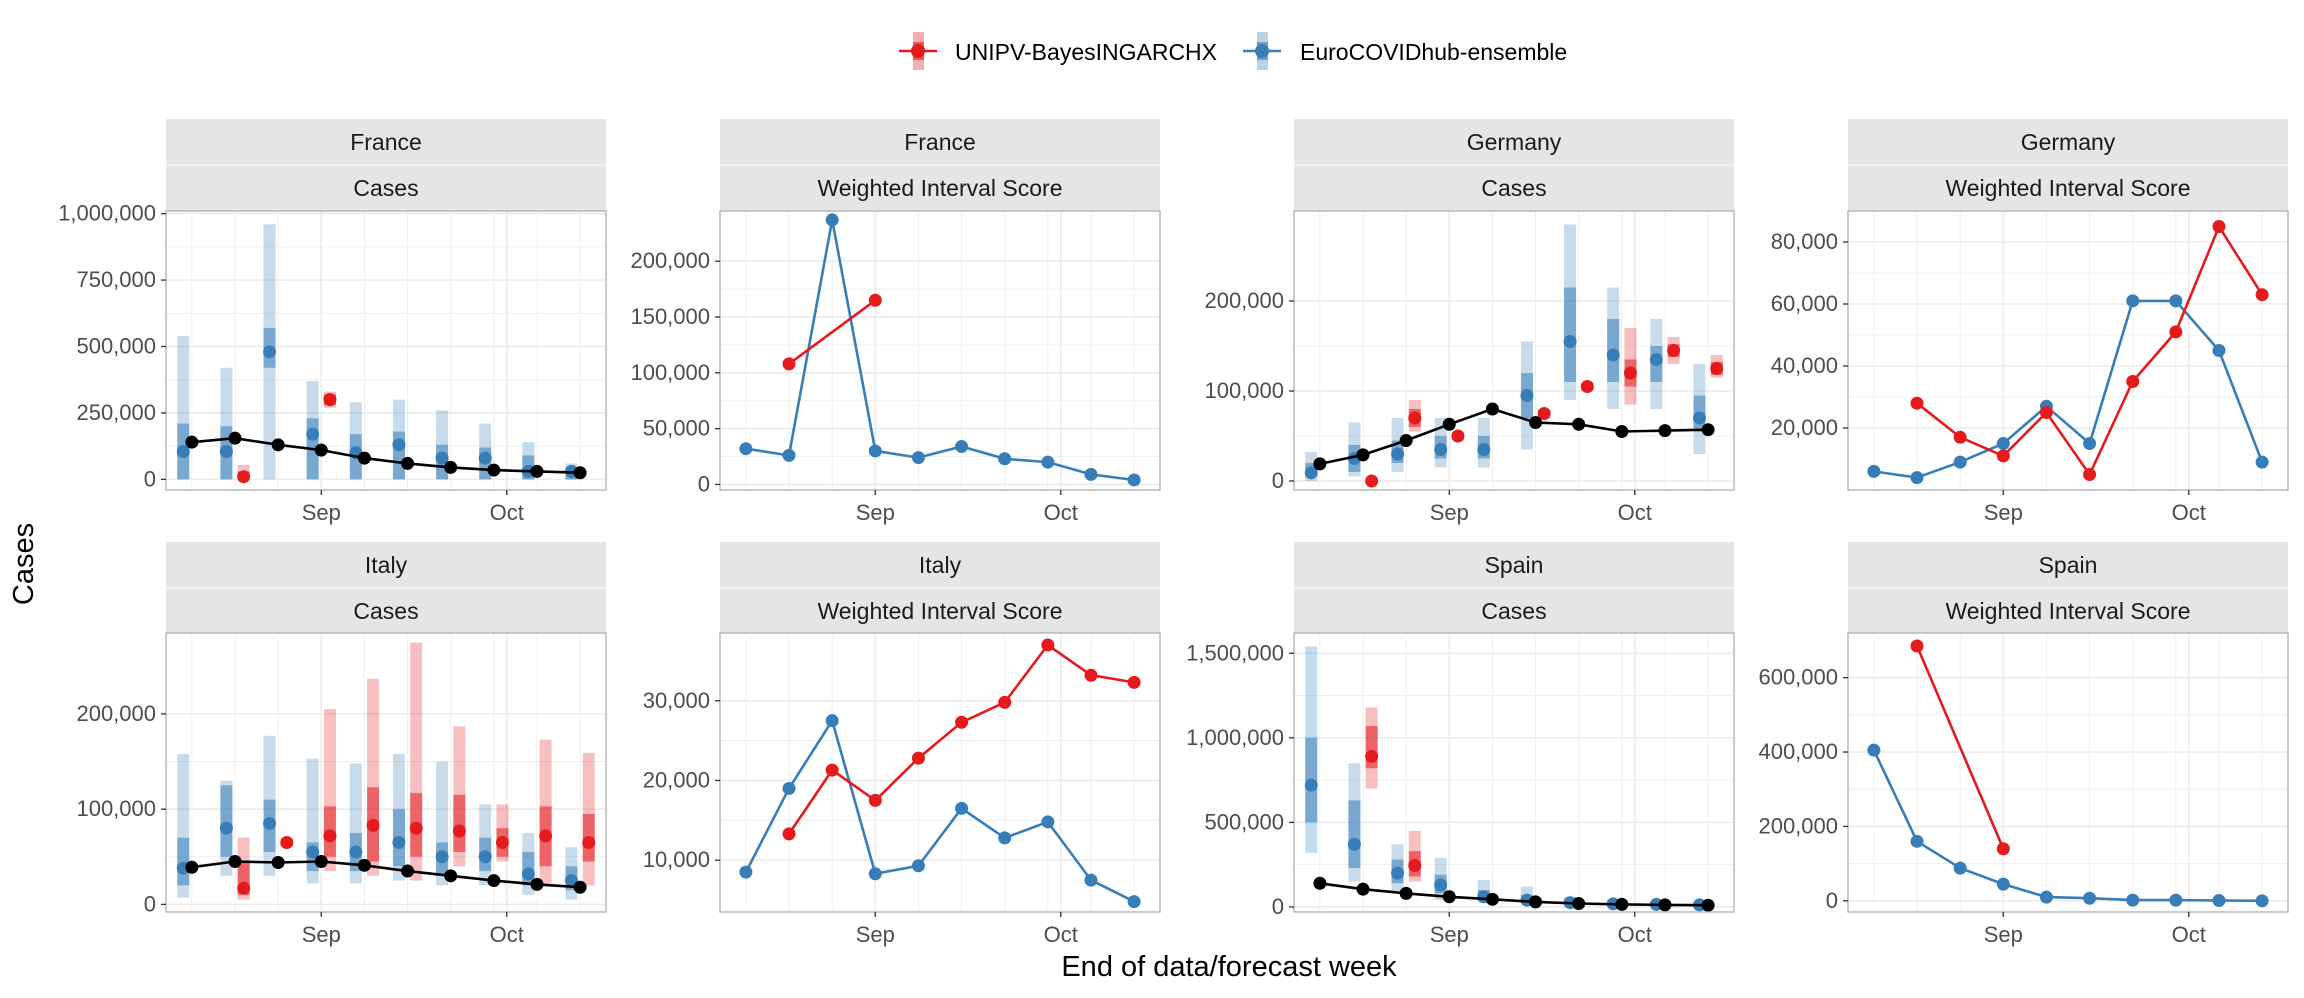  Describe the element at coordinates (676, 779) in the screenshot. I see `y-tick-label: 20,000` at that location.